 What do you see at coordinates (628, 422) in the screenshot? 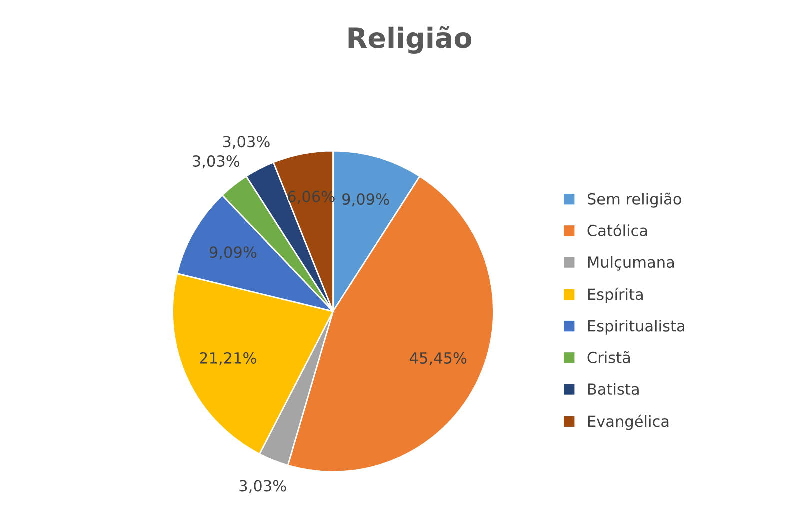
I see `legend-label: Evangélica` at bounding box center [628, 422].